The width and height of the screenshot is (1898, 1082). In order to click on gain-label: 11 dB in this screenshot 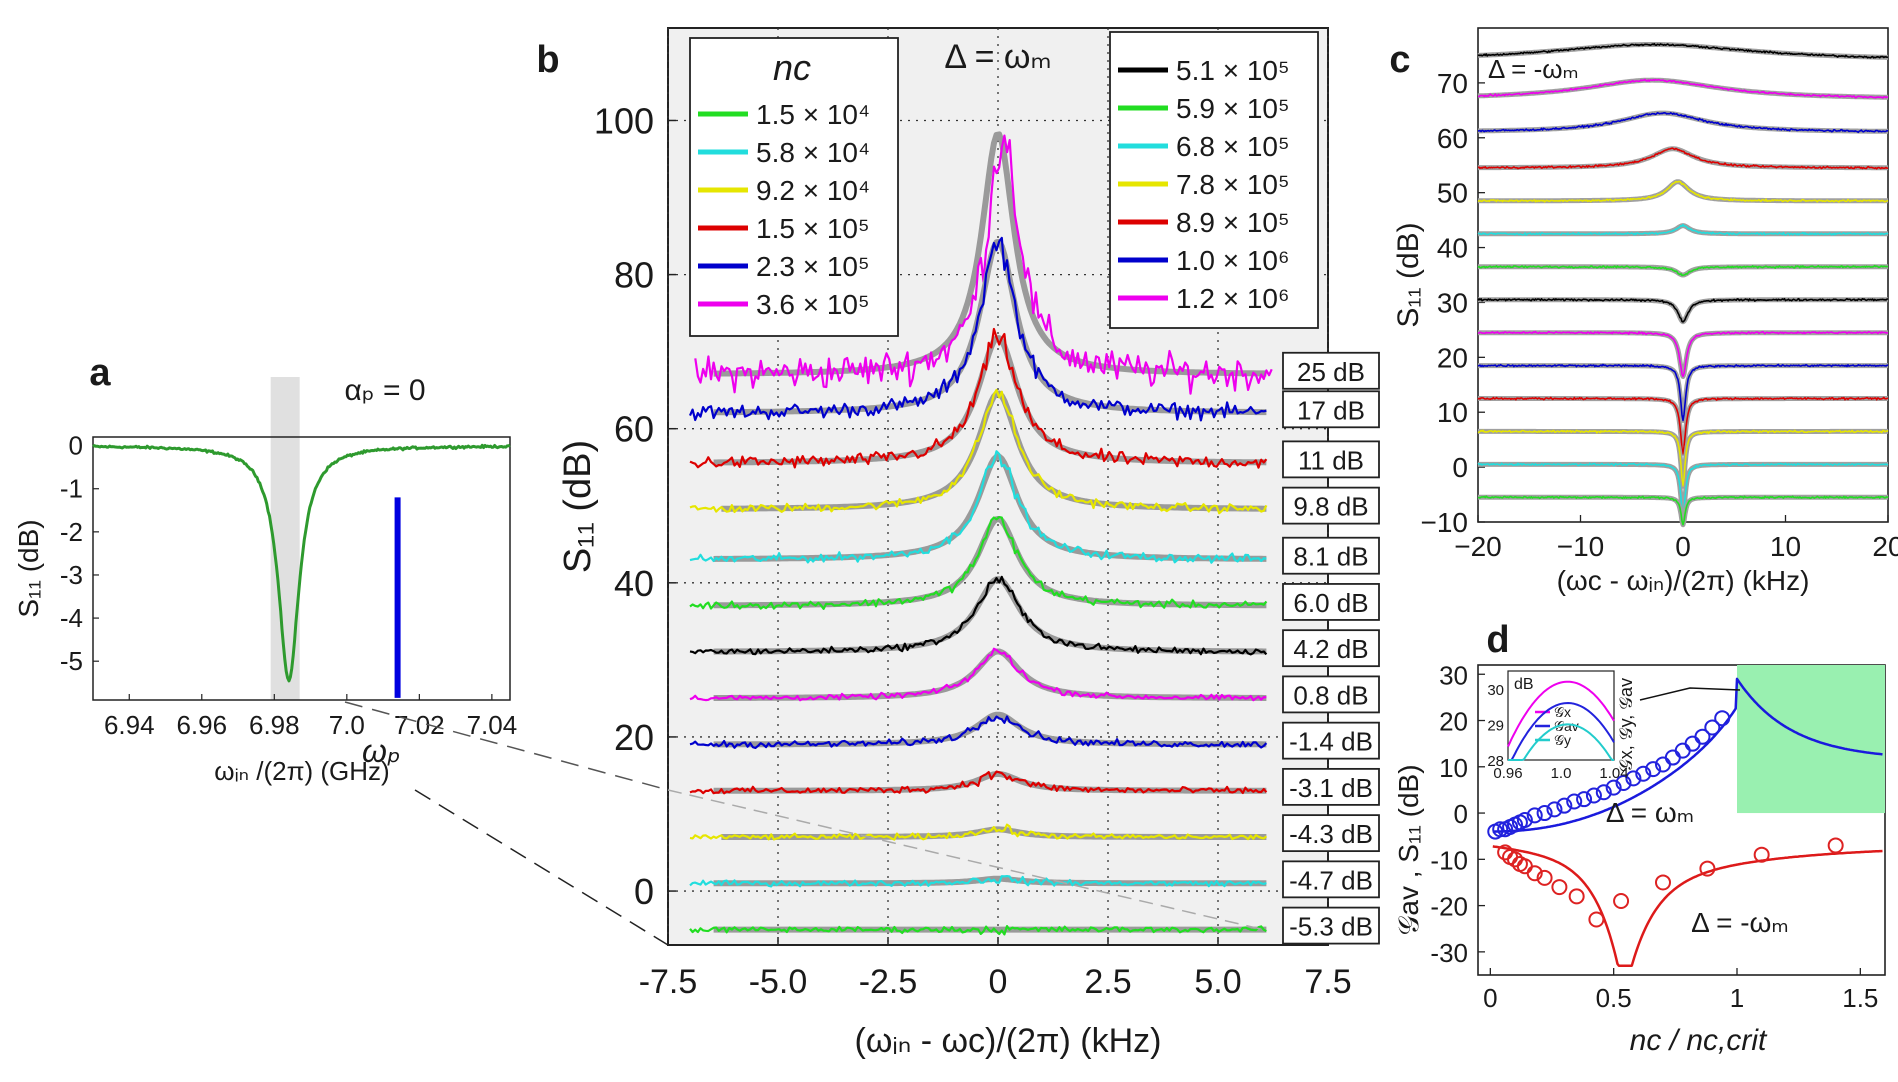, I will do `click(1331, 460)`.